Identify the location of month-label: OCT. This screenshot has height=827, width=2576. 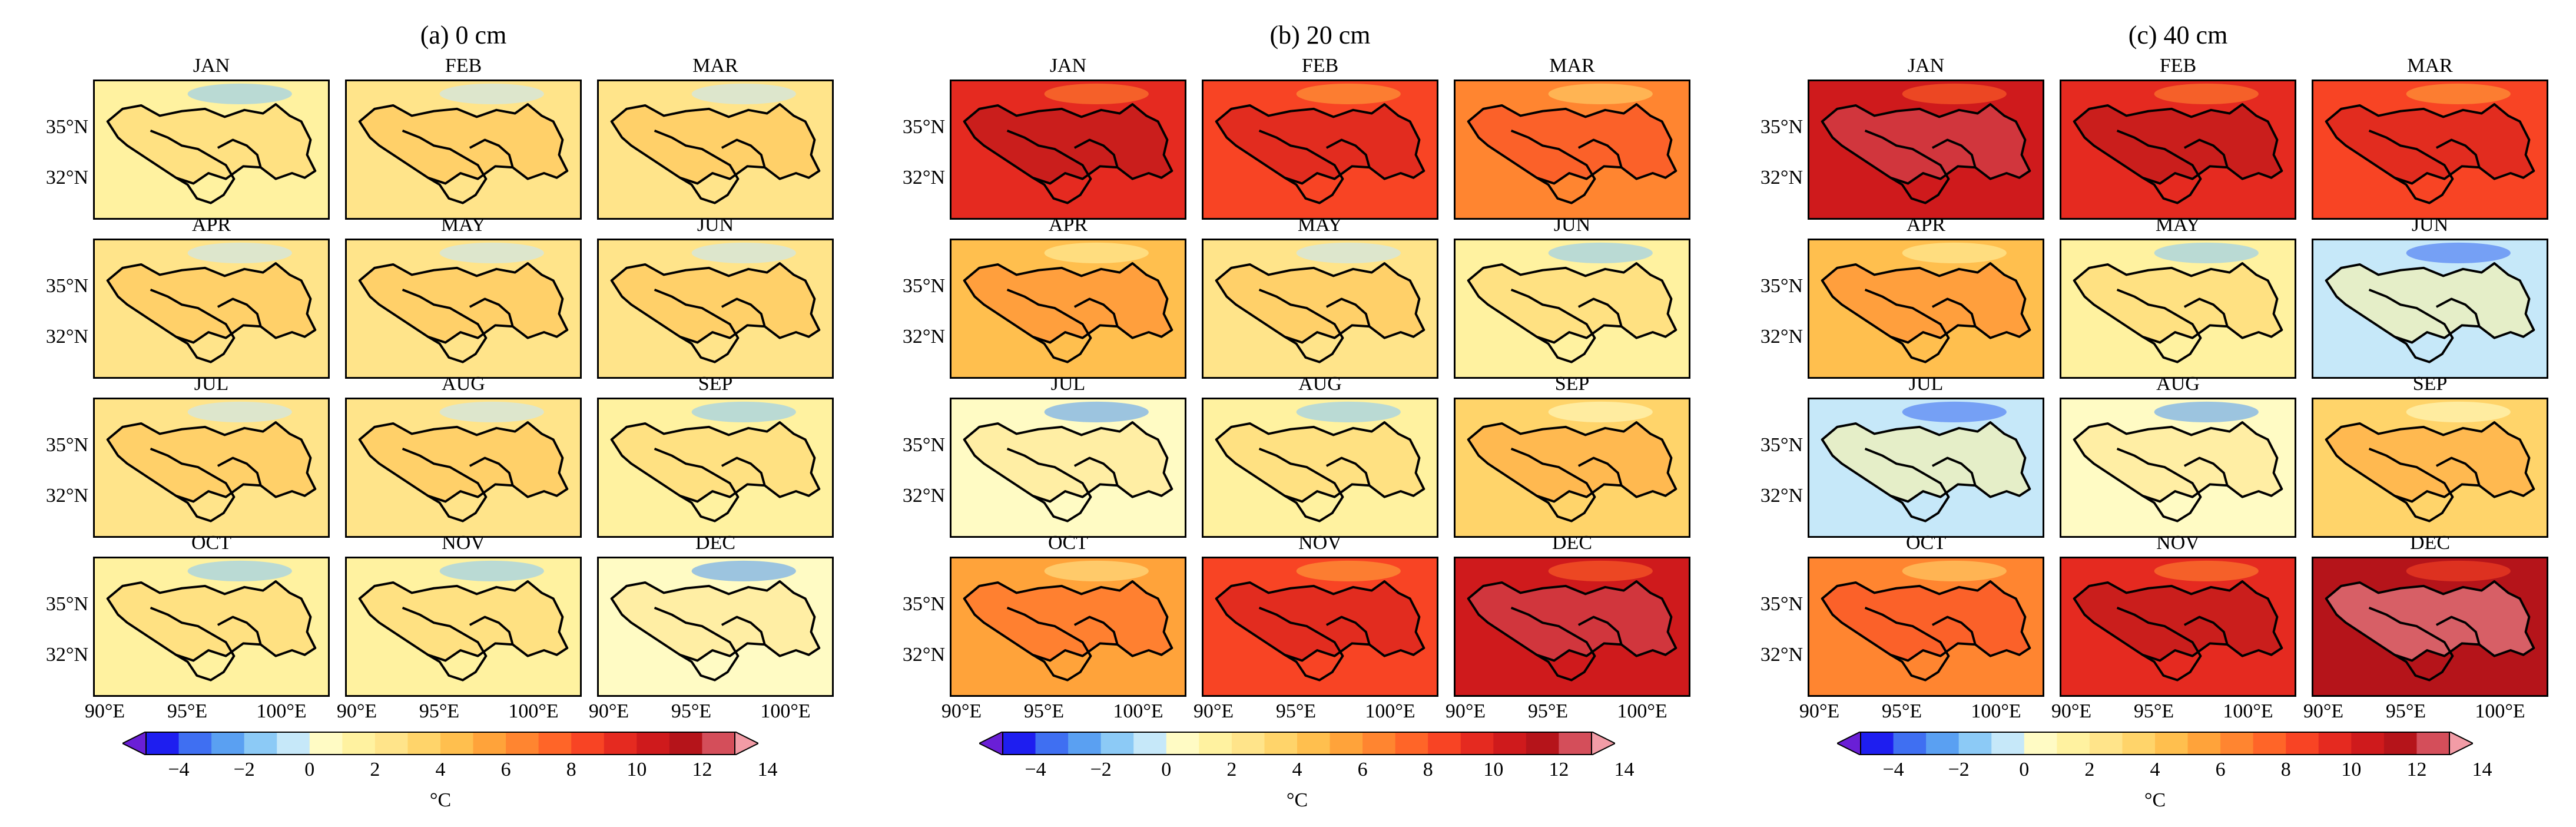
(1926, 543).